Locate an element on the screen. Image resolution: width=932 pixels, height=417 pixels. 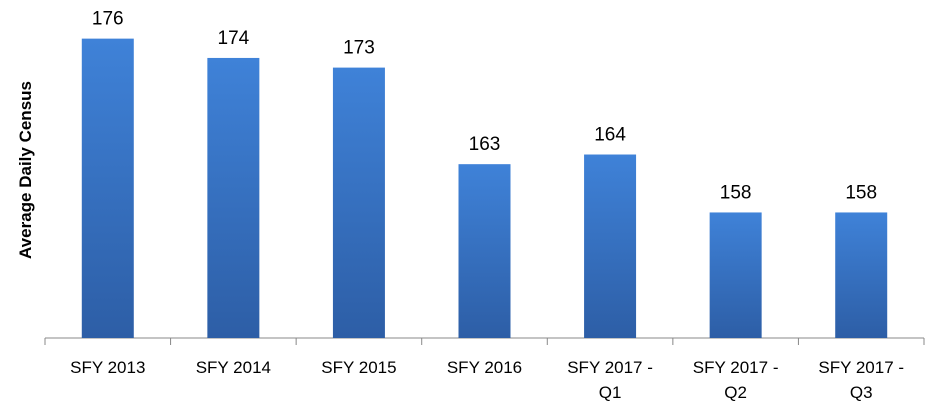
data-label: 173 is located at coordinates (359, 48).